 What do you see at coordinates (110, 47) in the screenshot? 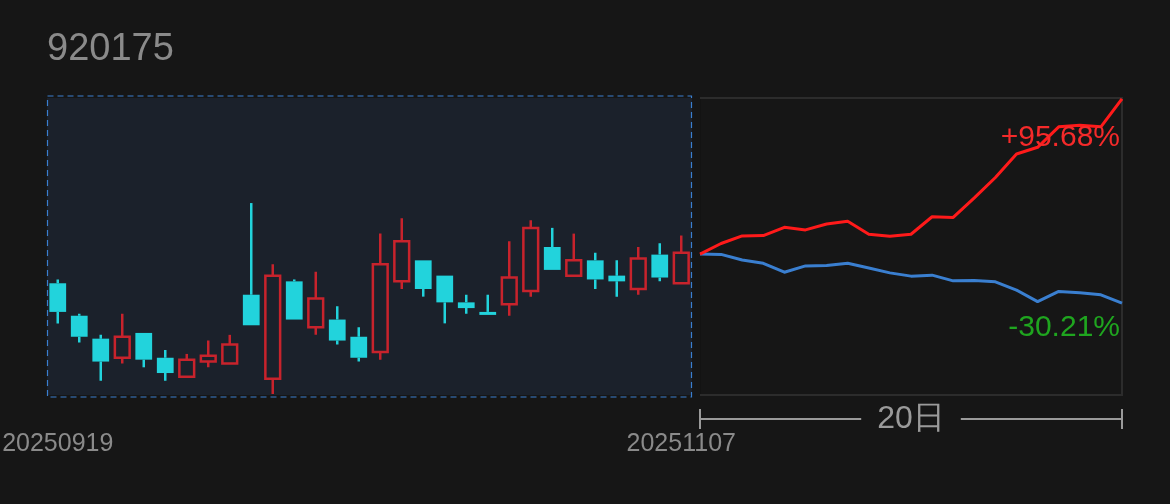
I see `chart-title: 920175` at bounding box center [110, 47].